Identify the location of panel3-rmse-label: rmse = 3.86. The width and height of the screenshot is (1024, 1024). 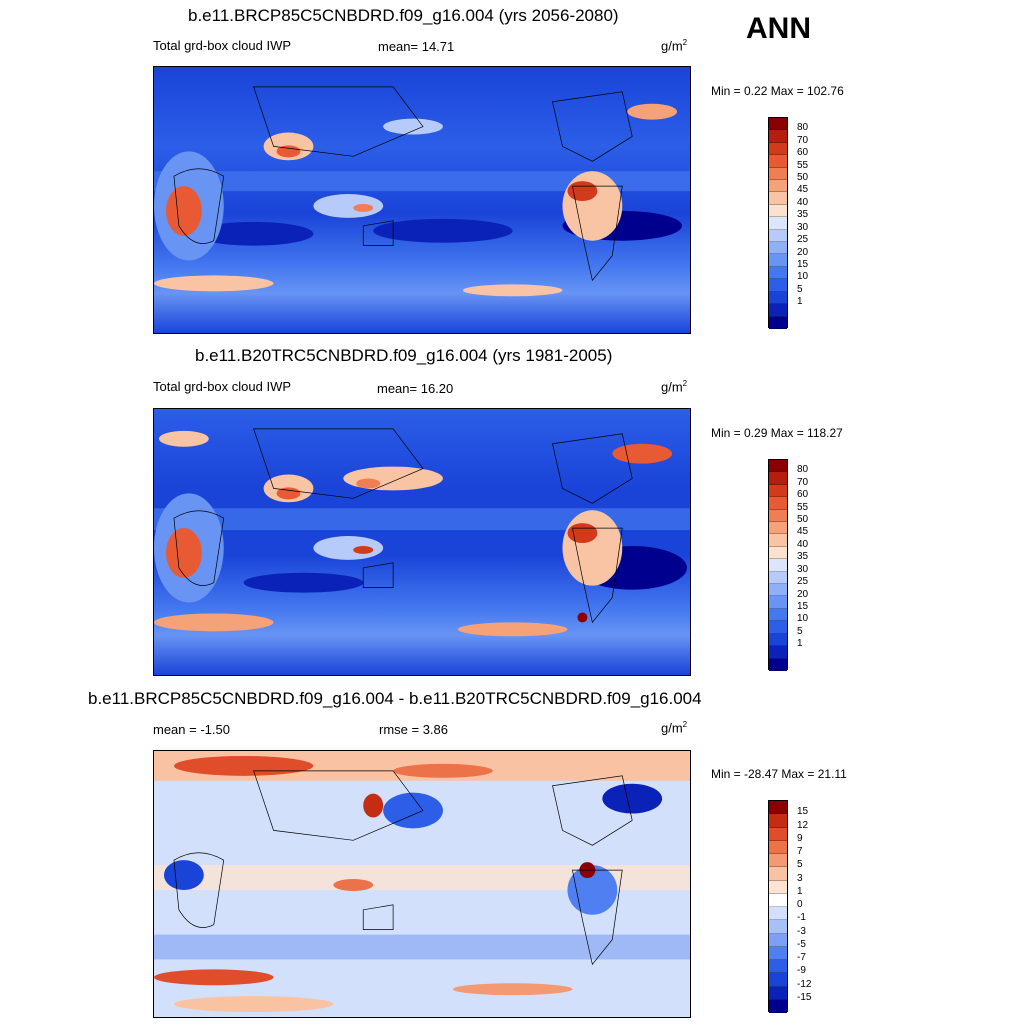
(414, 729).